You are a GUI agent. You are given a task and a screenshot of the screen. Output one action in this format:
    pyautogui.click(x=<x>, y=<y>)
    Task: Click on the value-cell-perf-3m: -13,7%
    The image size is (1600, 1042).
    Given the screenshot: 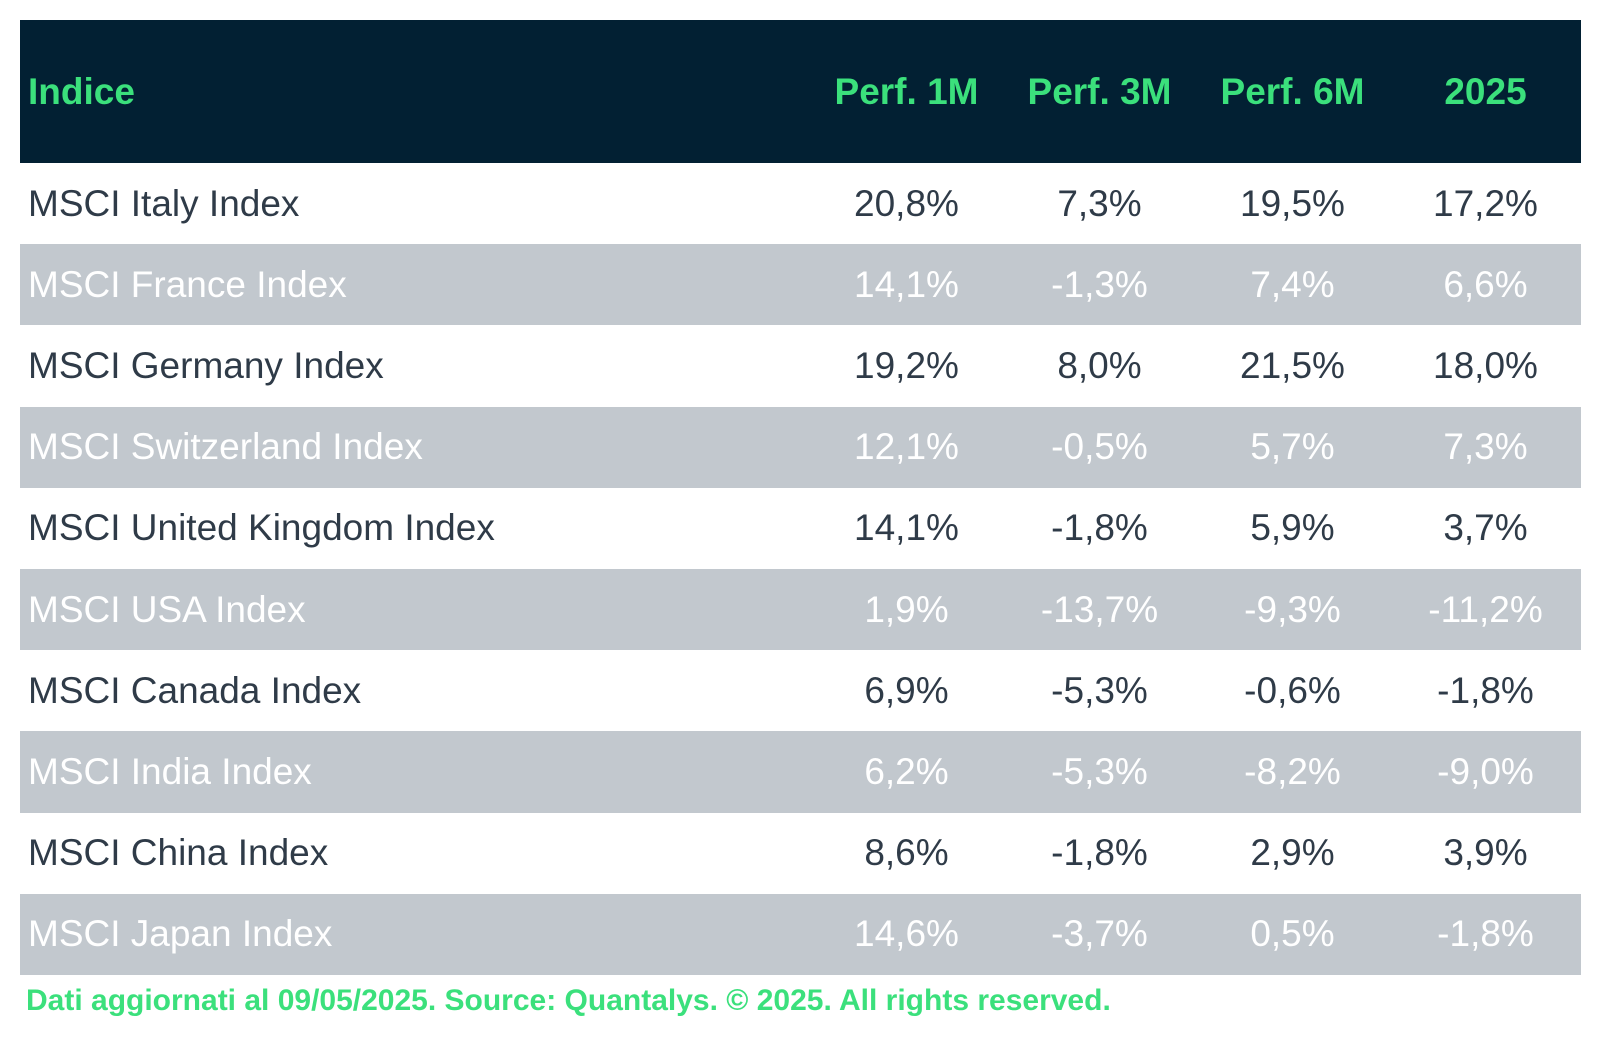 What is the action you would take?
    pyautogui.click(x=1099, y=609)
    